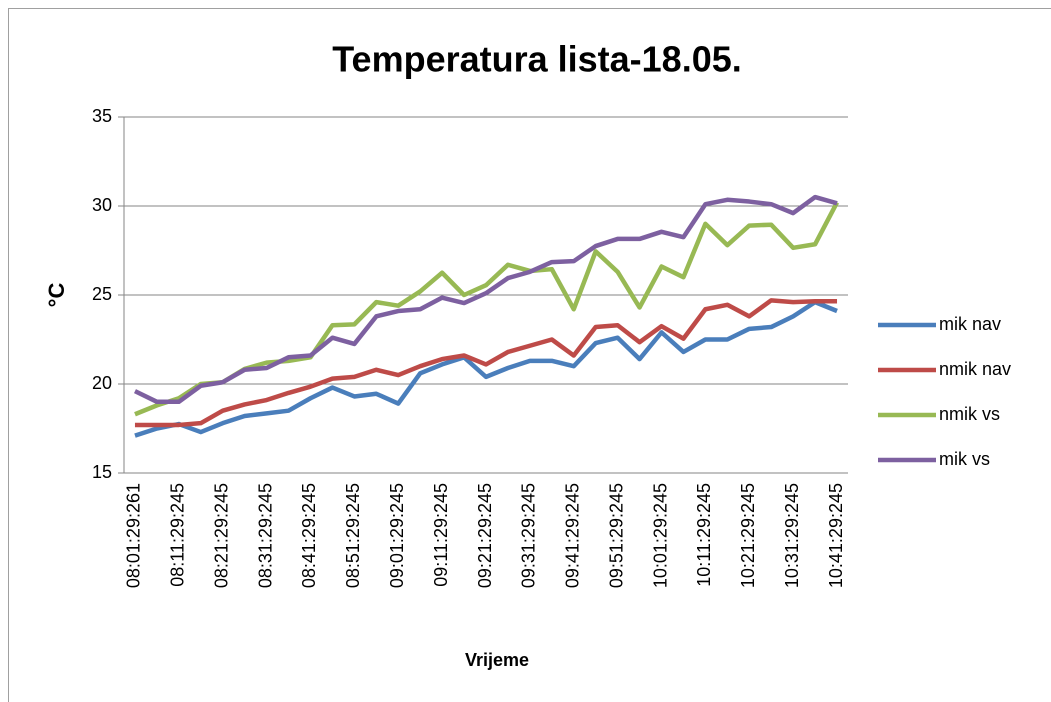 The width and height of the screenshot is (1051, 702). I want to click on legend-label: nmik vs, so click(969, 414).